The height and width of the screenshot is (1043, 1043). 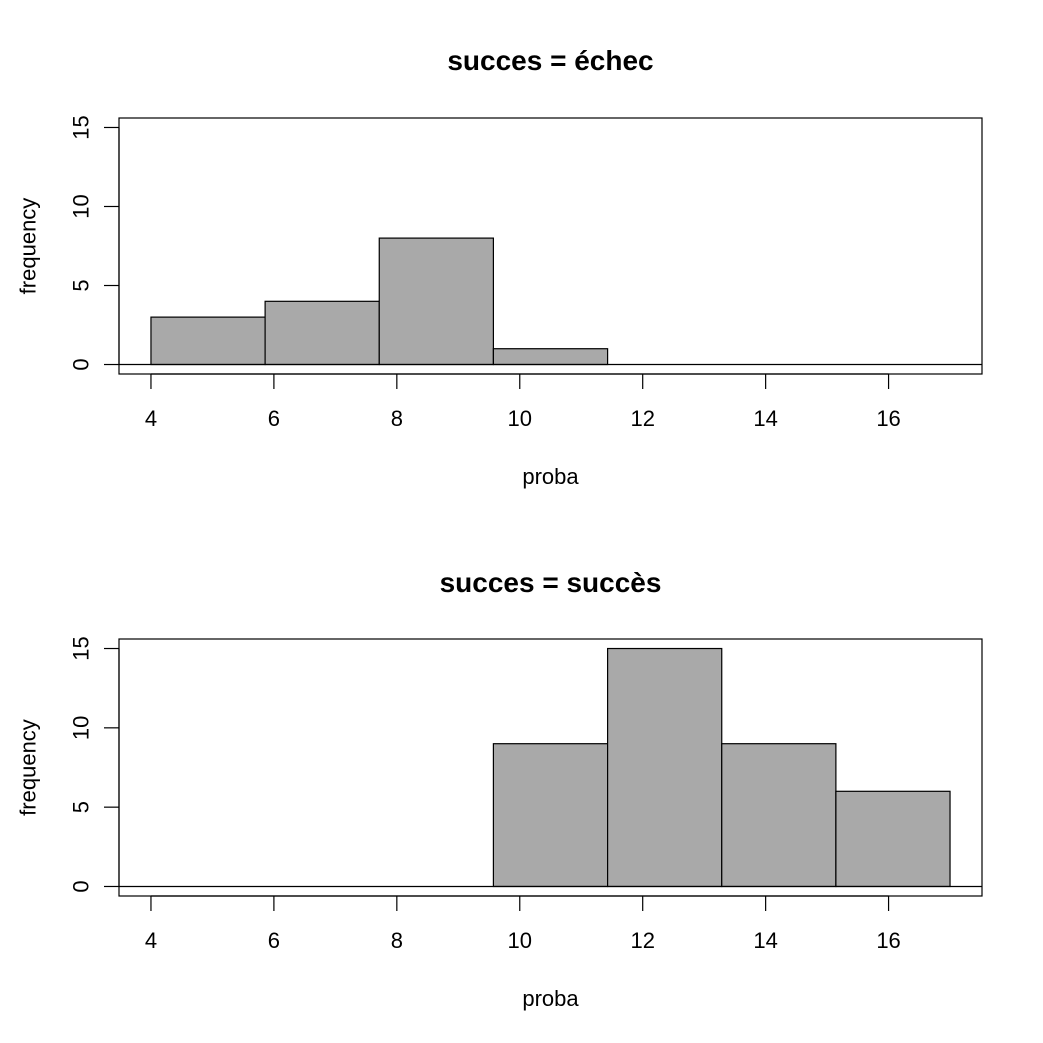 What do you see at coordinates (551, 582) in the screenshot?
I see `chart-title: succes = succès` at bounding box center [551, 582].